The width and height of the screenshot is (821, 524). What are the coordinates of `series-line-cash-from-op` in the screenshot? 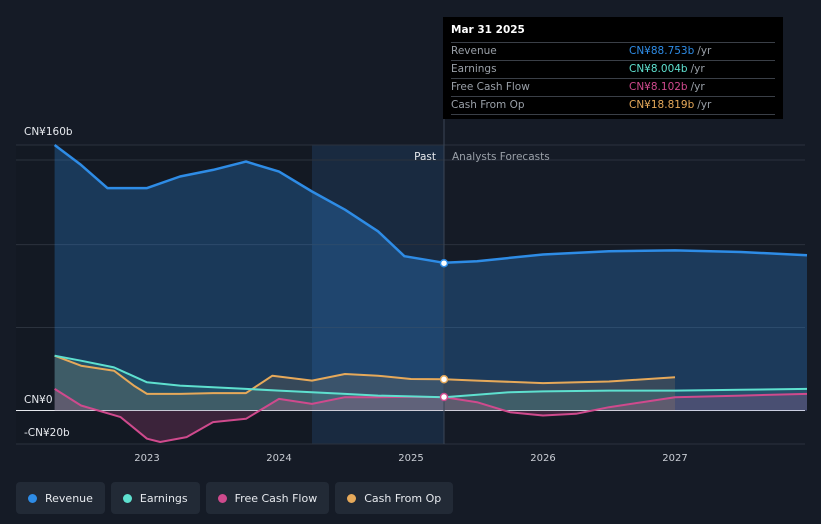 It's located at (365, 374).